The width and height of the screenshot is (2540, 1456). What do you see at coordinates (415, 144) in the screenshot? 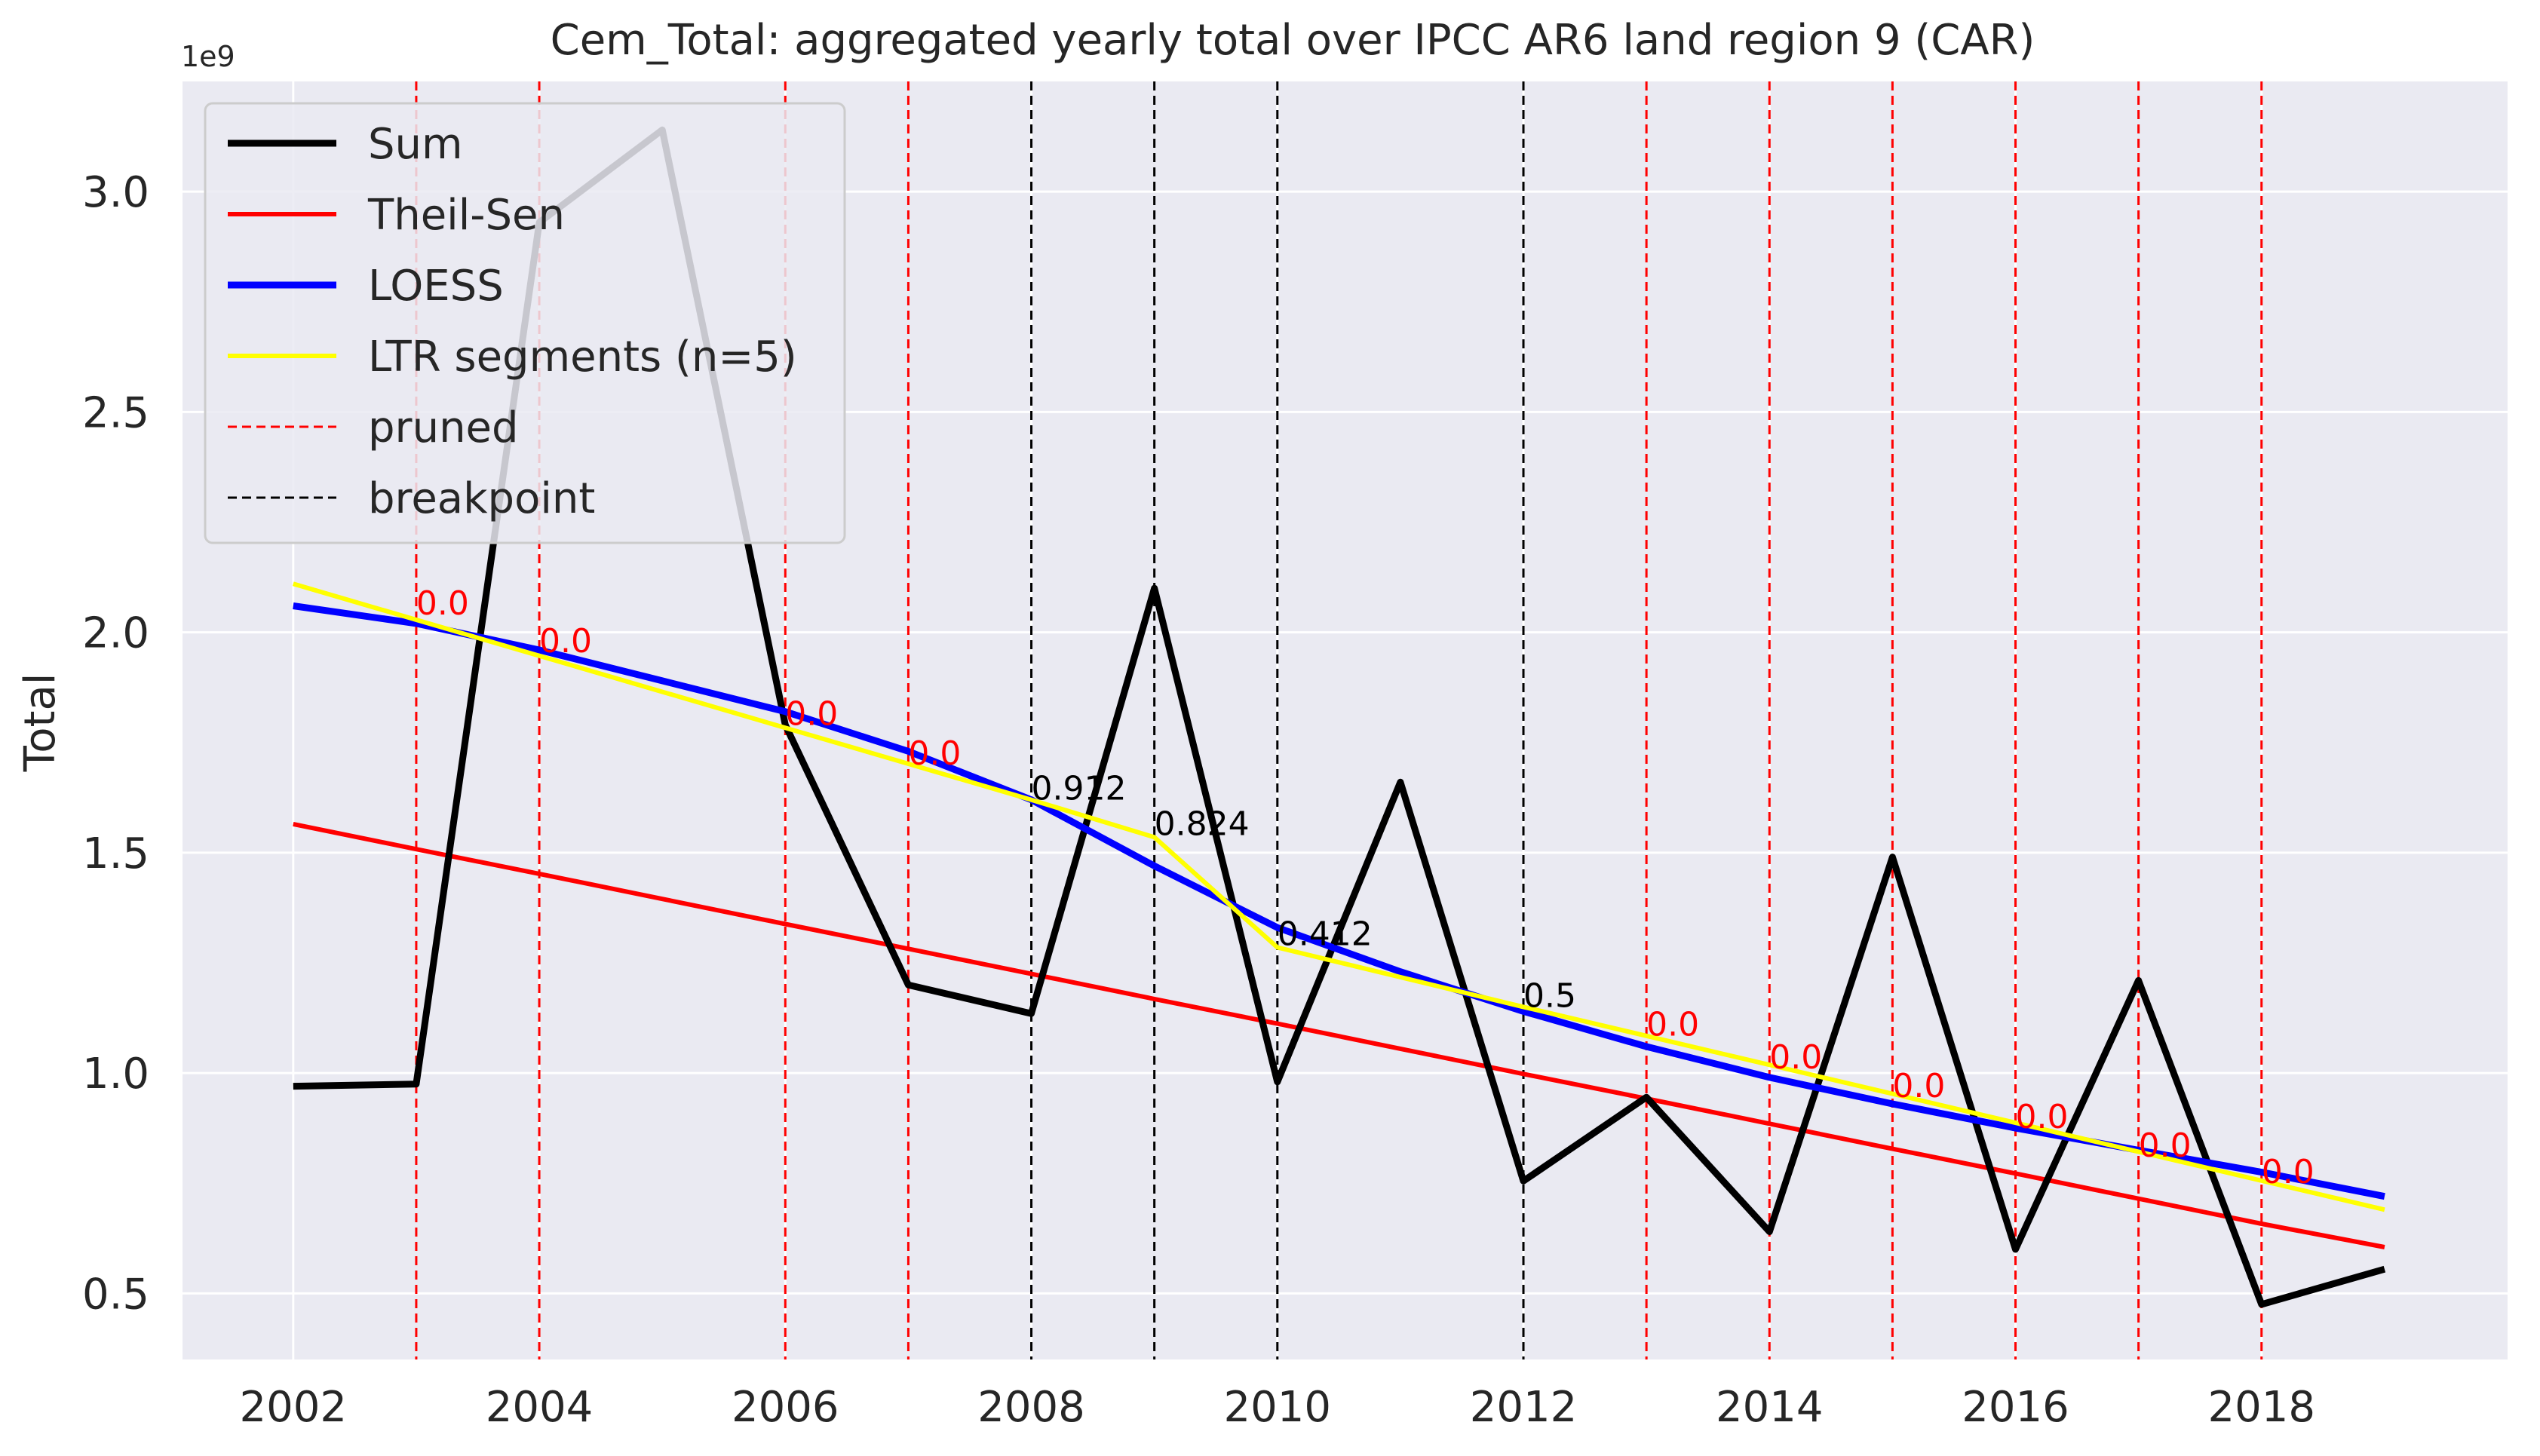
I see `legend-label: Sum` at bounding box center [415, 144].